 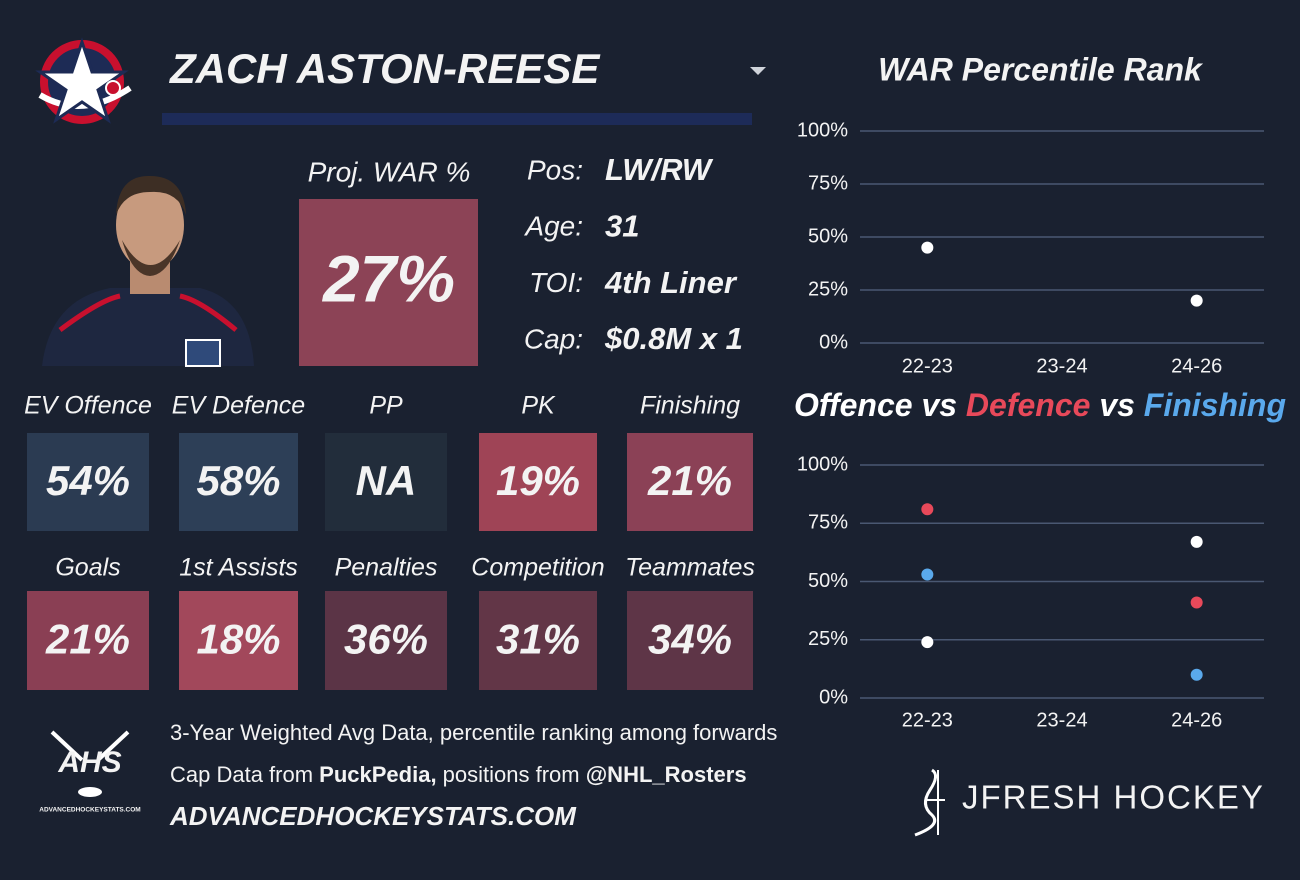 I want to click on projection-box, so click(x=388, y=282).